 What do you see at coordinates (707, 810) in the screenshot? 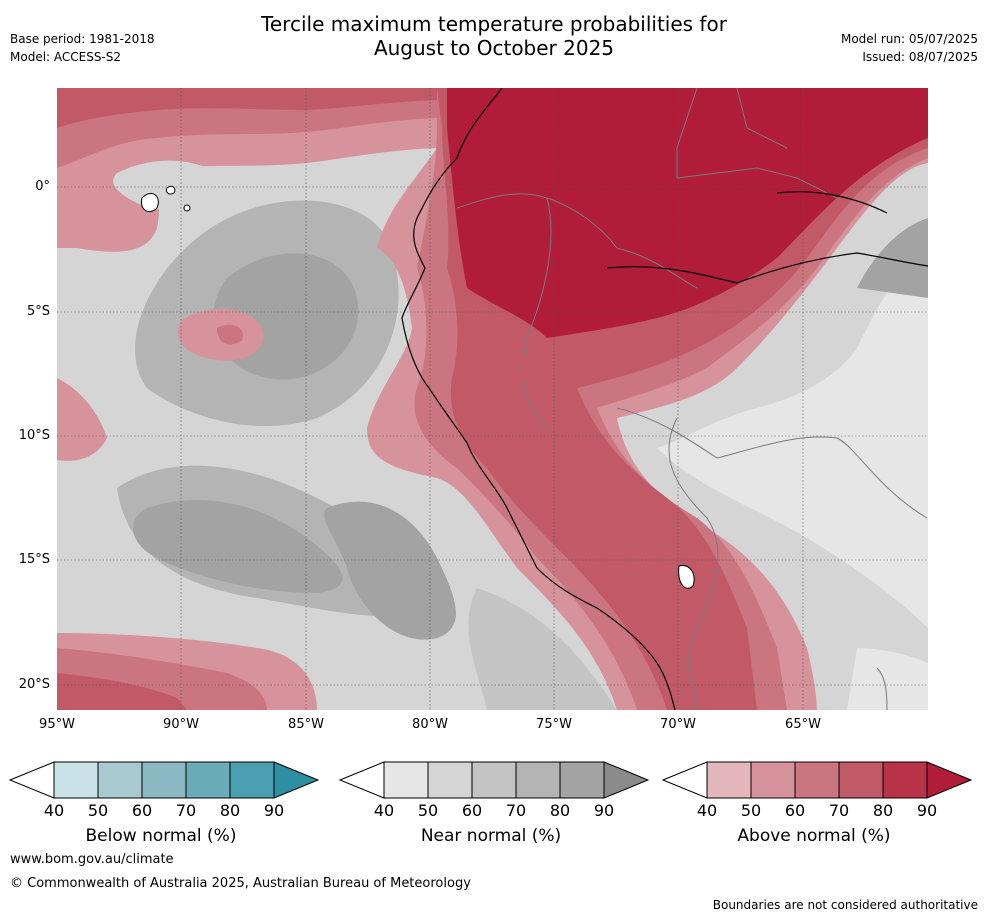
I see `above-tick-40: 40` at bounding box center [707, 810].